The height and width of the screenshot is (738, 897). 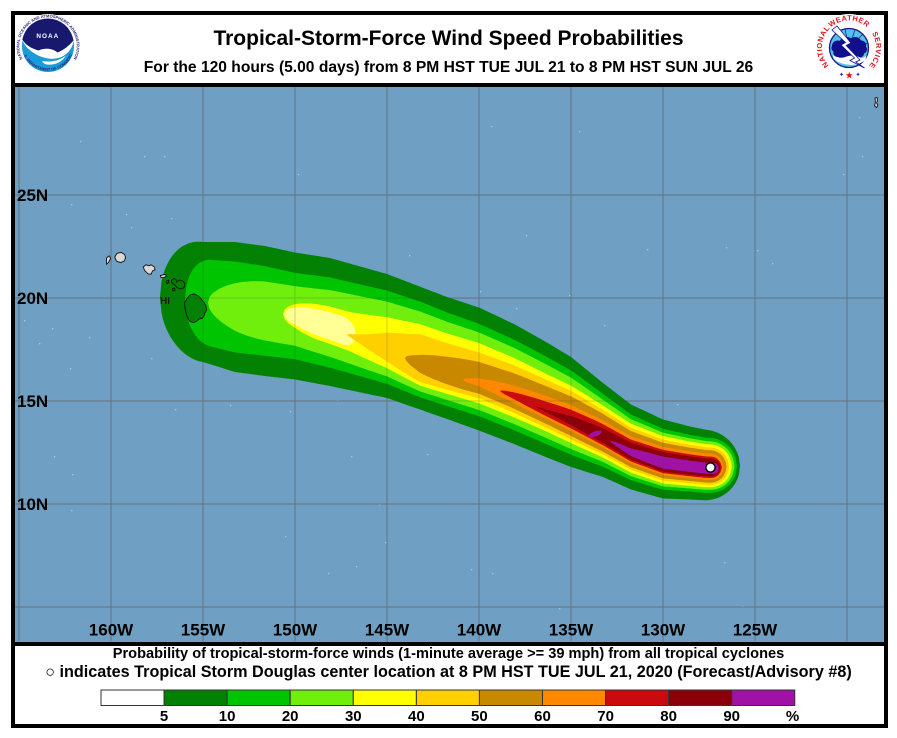 What do you see at coordinates (353, 716) in the screenshot?
I see `svg-text: 30` at bounding box center [353, 716].